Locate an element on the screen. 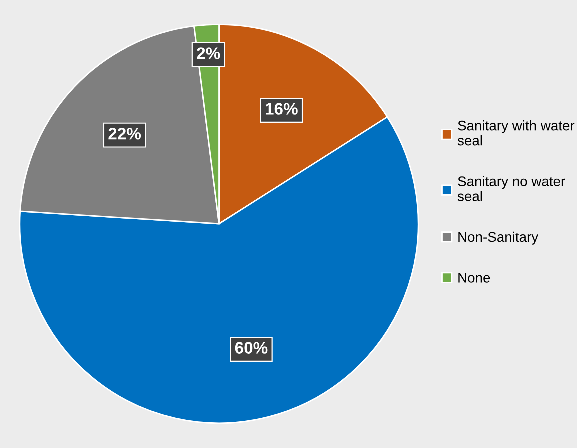 This screenshot has width=577, height=448. data-label: 2% is located at coordinates (208, 54).